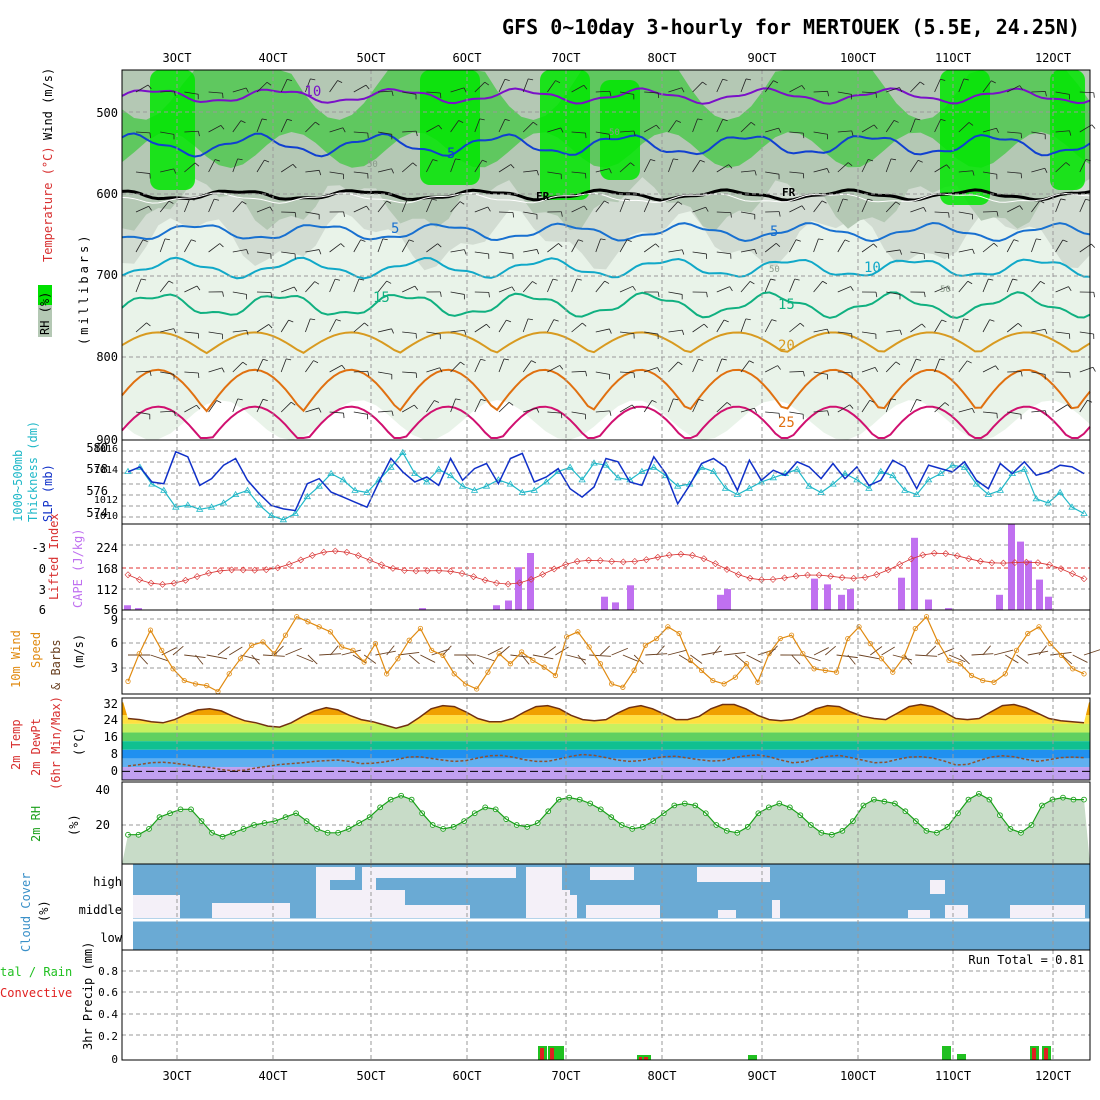 This screenshot has height=1100, width=1100. I want to click on ytick: 3, so click(42, 590).